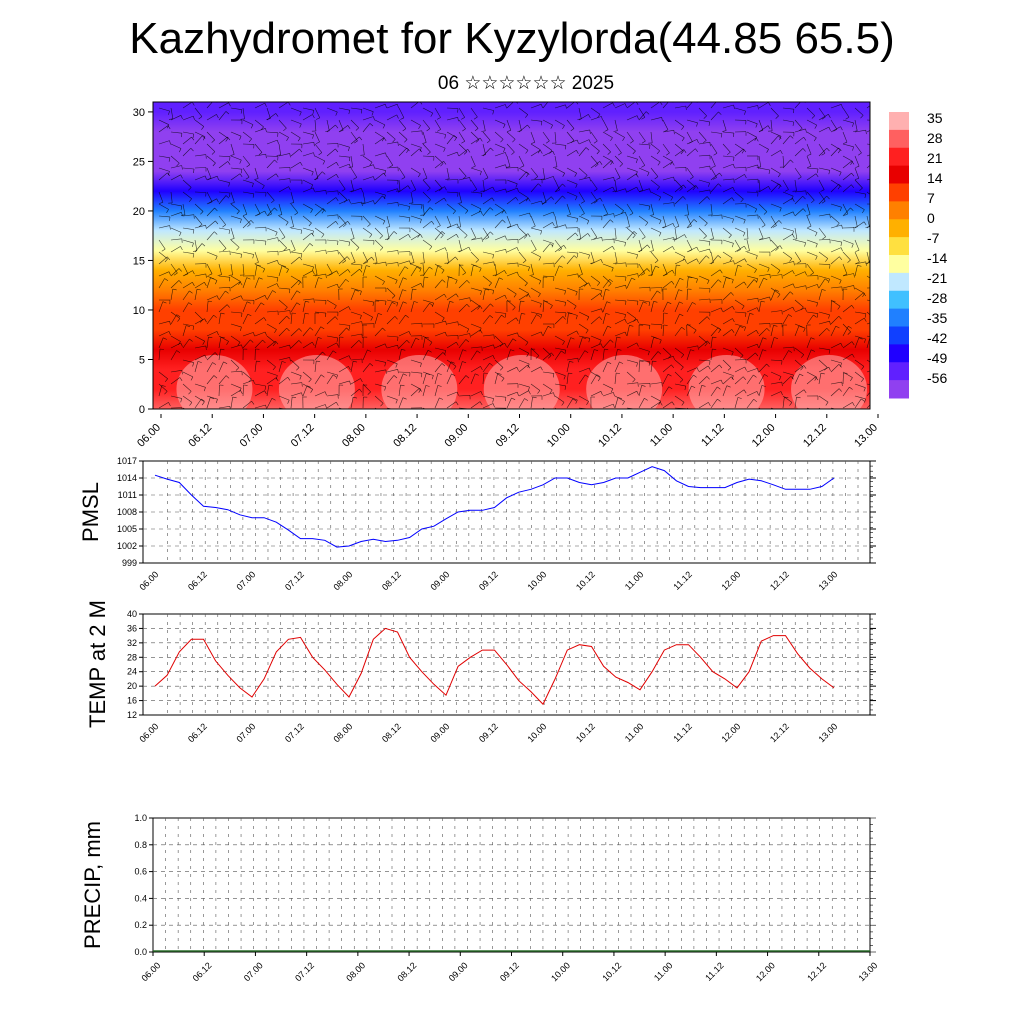  What do you see at coordinates (143, 261) in the screenshot?
I see `cross-section-y-axis: 0 5 10 15 20 25 30` at bounding box center [143, 261].